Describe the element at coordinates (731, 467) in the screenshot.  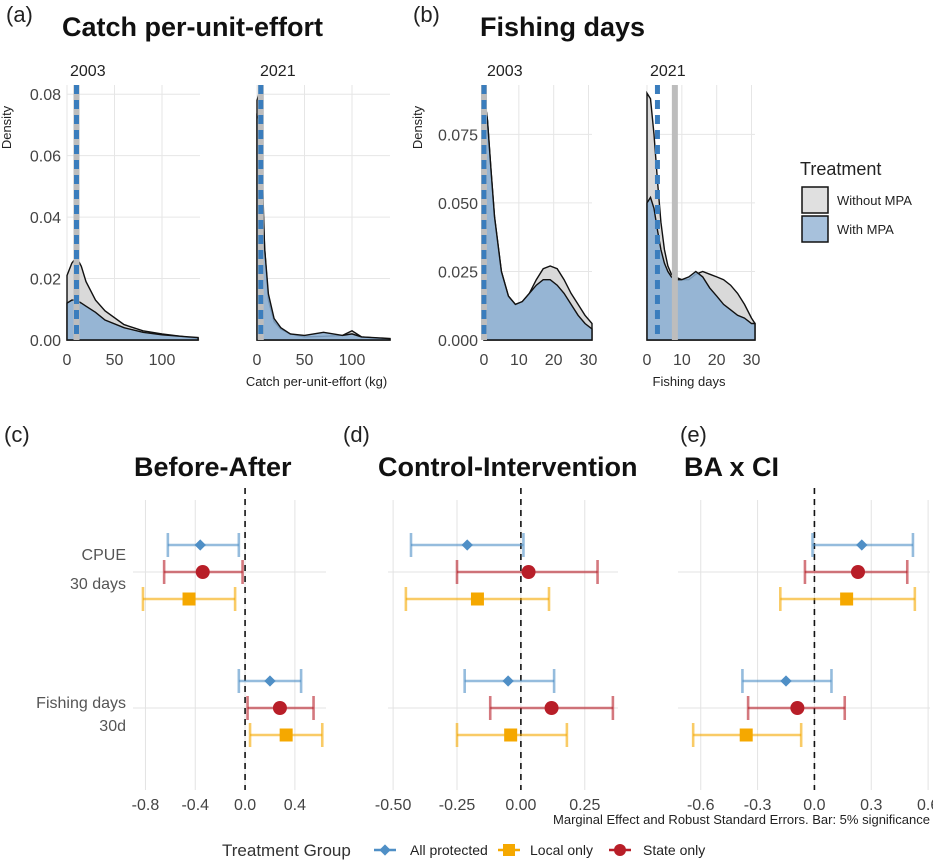
I see `panel-e-title: BA x CI` at that location.